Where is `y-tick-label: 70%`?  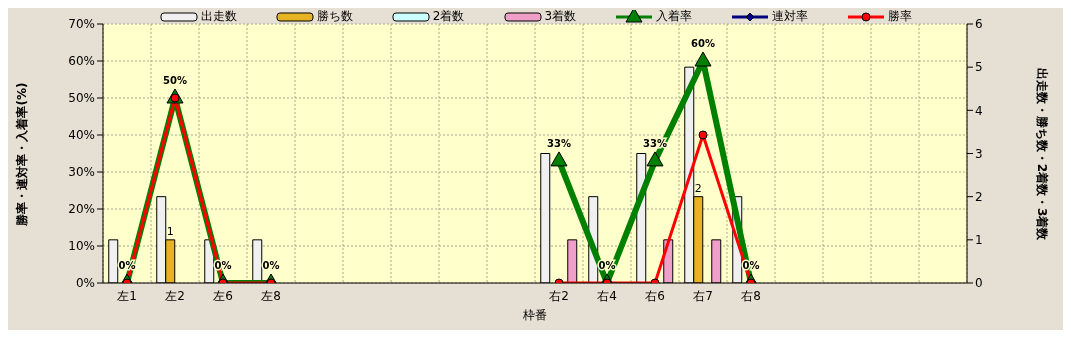
y-tick-label: 70% is located at coordinates (81, 24).